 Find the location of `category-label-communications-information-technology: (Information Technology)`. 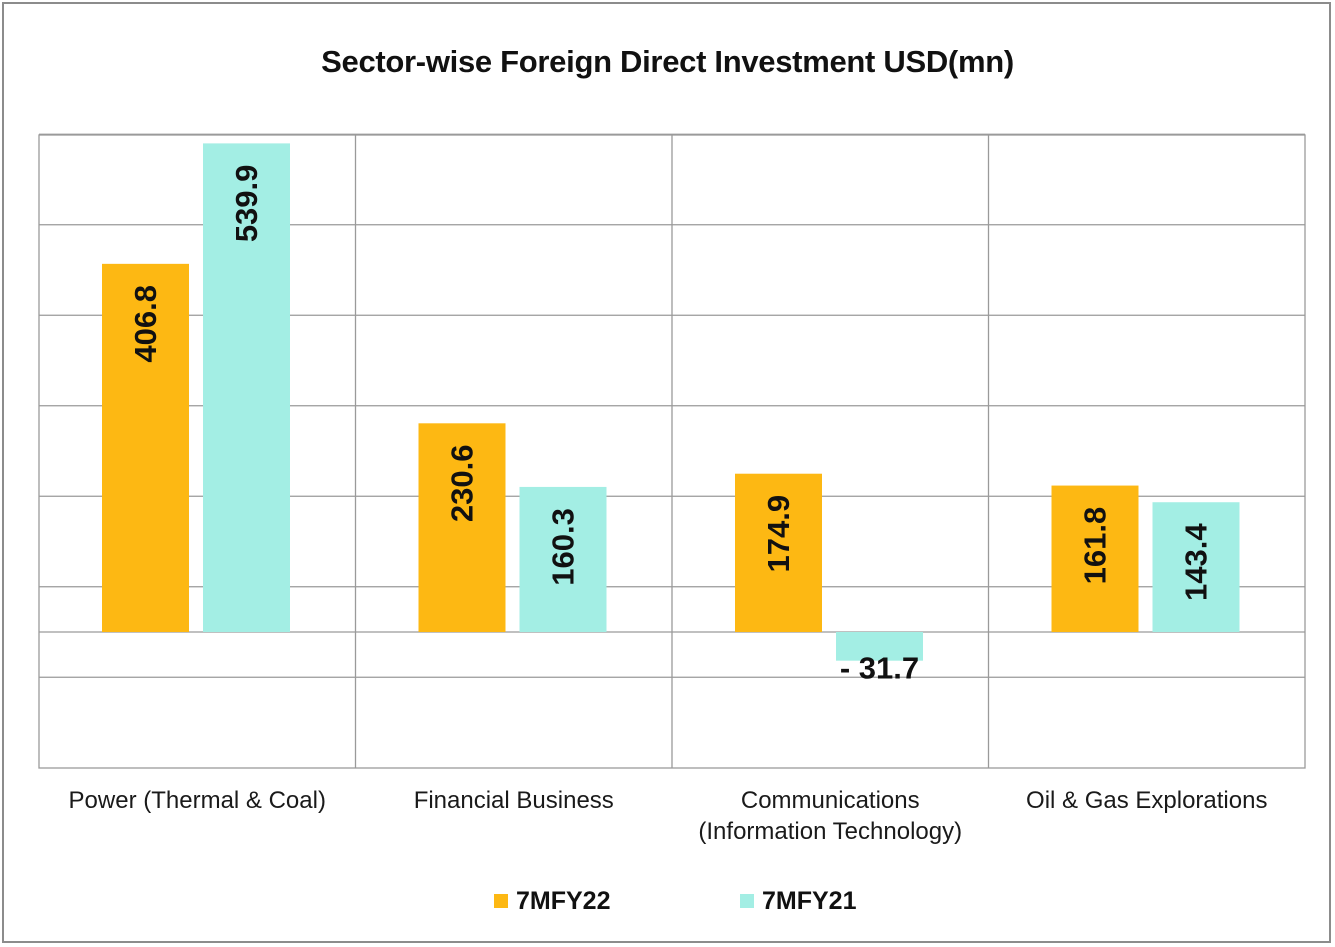

category-label-communications-information-technology: (Information Technology) is located at coordinates (830, 831).